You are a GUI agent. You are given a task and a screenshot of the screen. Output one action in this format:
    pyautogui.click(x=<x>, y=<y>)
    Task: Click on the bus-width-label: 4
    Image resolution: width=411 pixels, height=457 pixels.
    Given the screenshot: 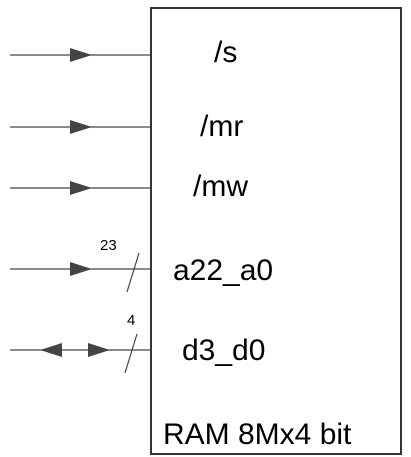 What is the action you would take?
    pyautogui.click(x=131, y=320)
    